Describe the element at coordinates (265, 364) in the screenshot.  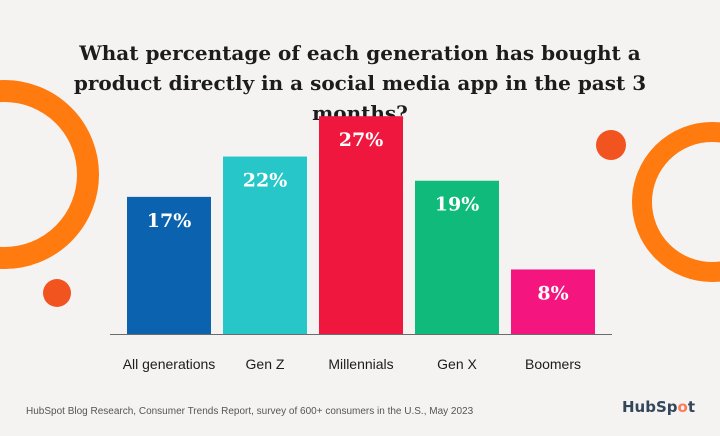
I see `category-label: Gen Z` at that location.